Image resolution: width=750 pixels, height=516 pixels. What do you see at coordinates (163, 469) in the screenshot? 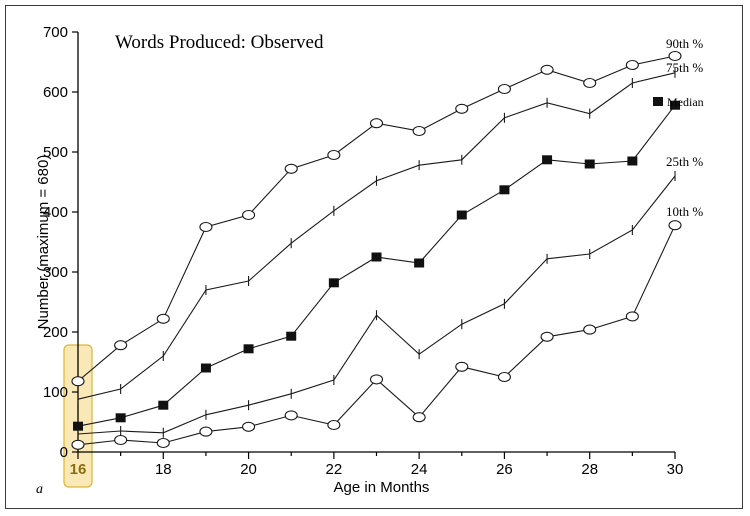
I see `x-tick-label: 18` at bounding box center [163, 469].